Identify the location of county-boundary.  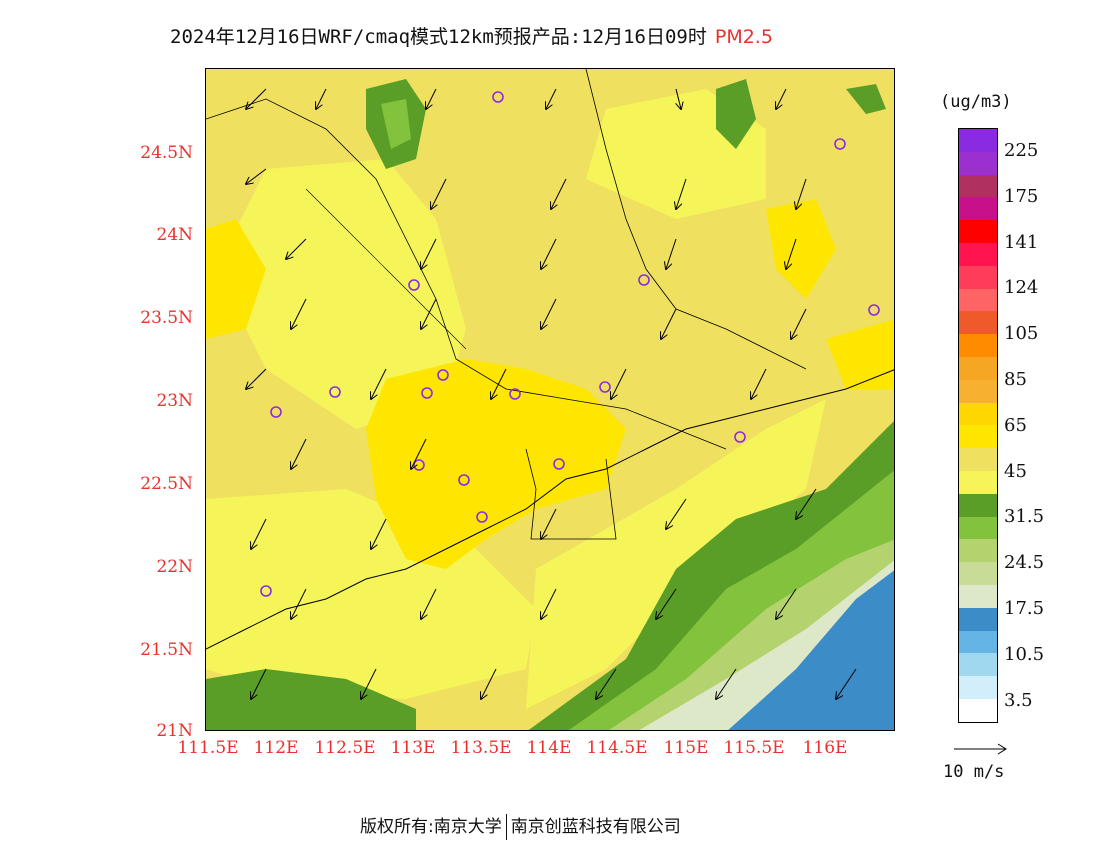
(386, 269).